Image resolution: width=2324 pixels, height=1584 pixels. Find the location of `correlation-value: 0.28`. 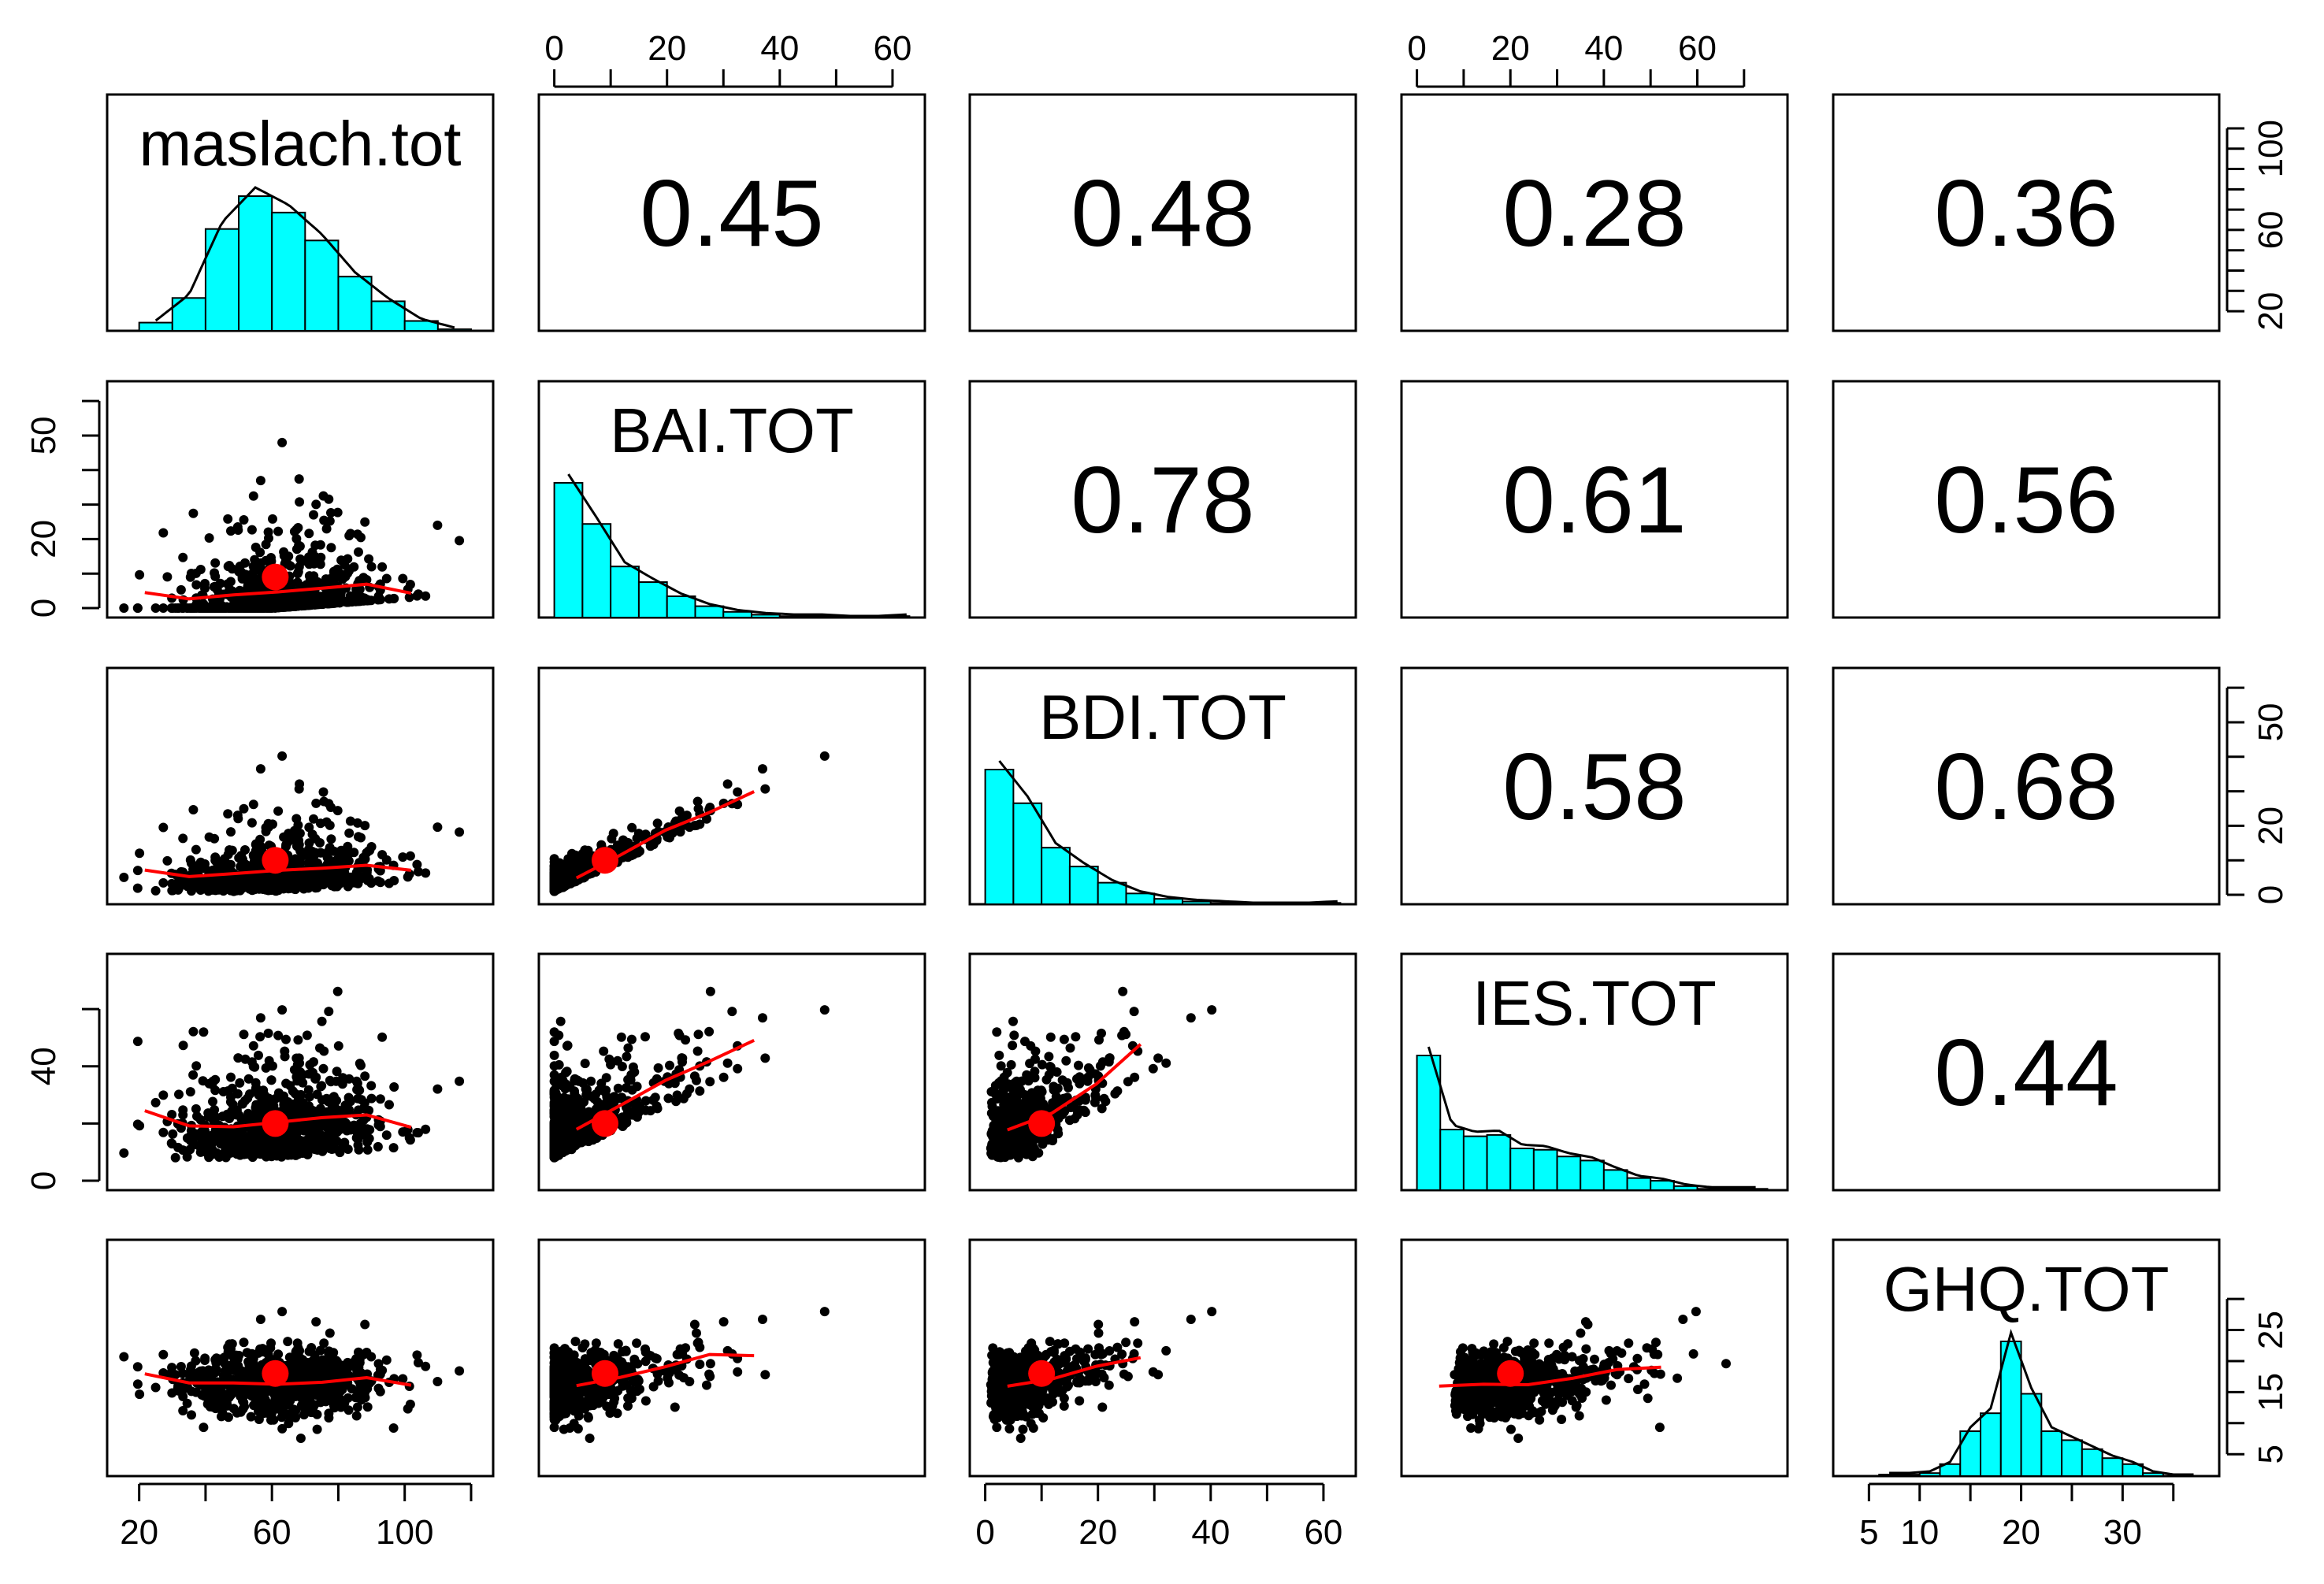

correlation-value: 0.28 is located at coordinates (1594, 213).